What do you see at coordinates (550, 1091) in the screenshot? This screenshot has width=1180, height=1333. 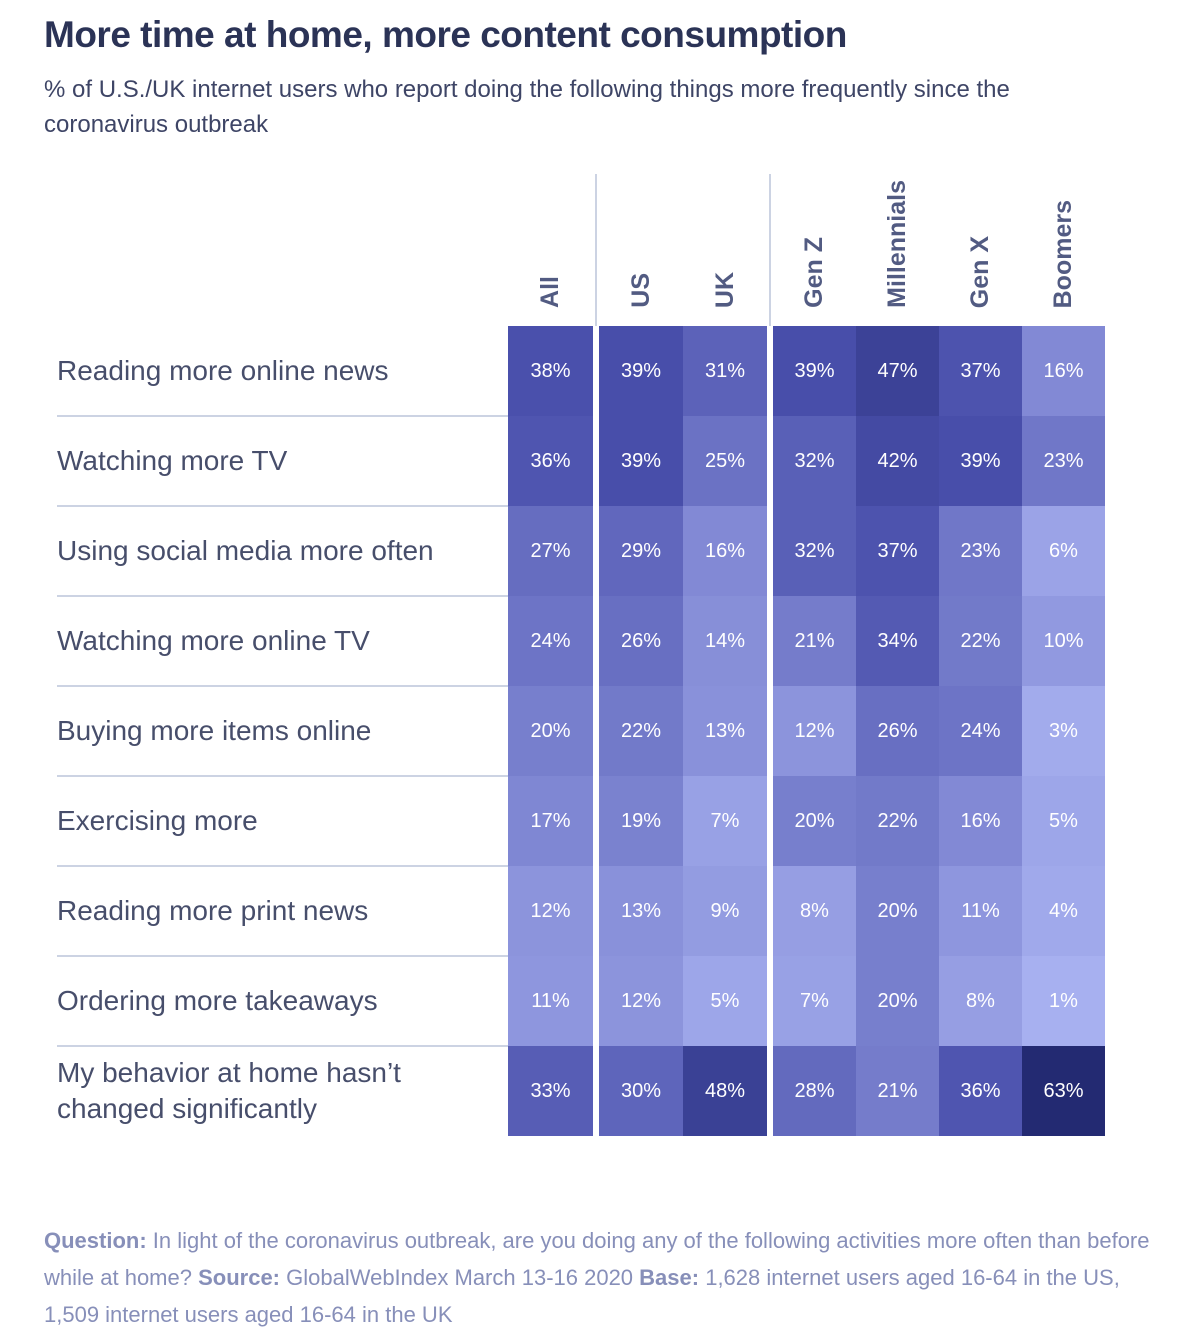 I see `heatmap-cell: 33%` at bounding box center [550, 1091].